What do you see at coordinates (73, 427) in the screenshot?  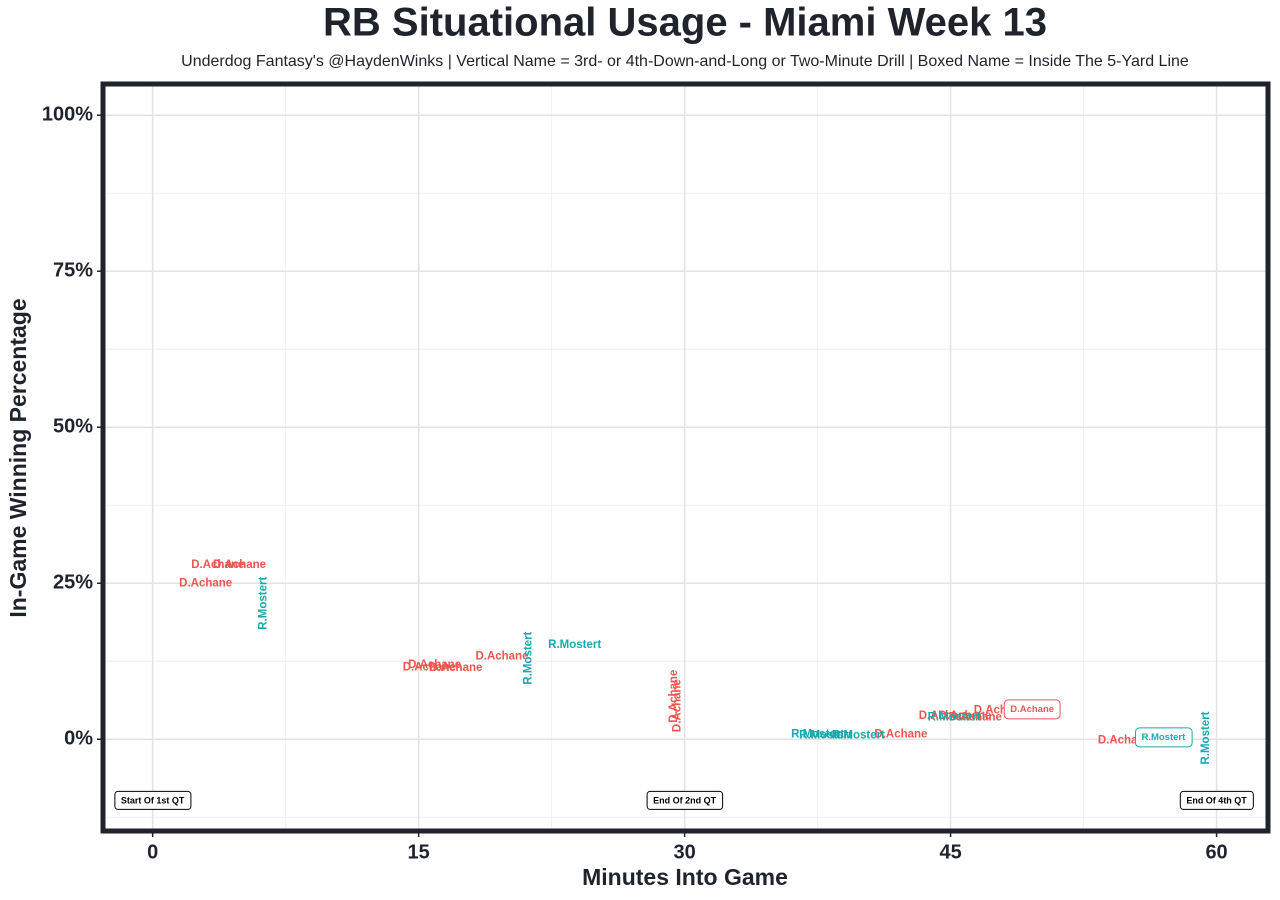 I see `y-tick-label: 50%` at bounding box center [73, 427].